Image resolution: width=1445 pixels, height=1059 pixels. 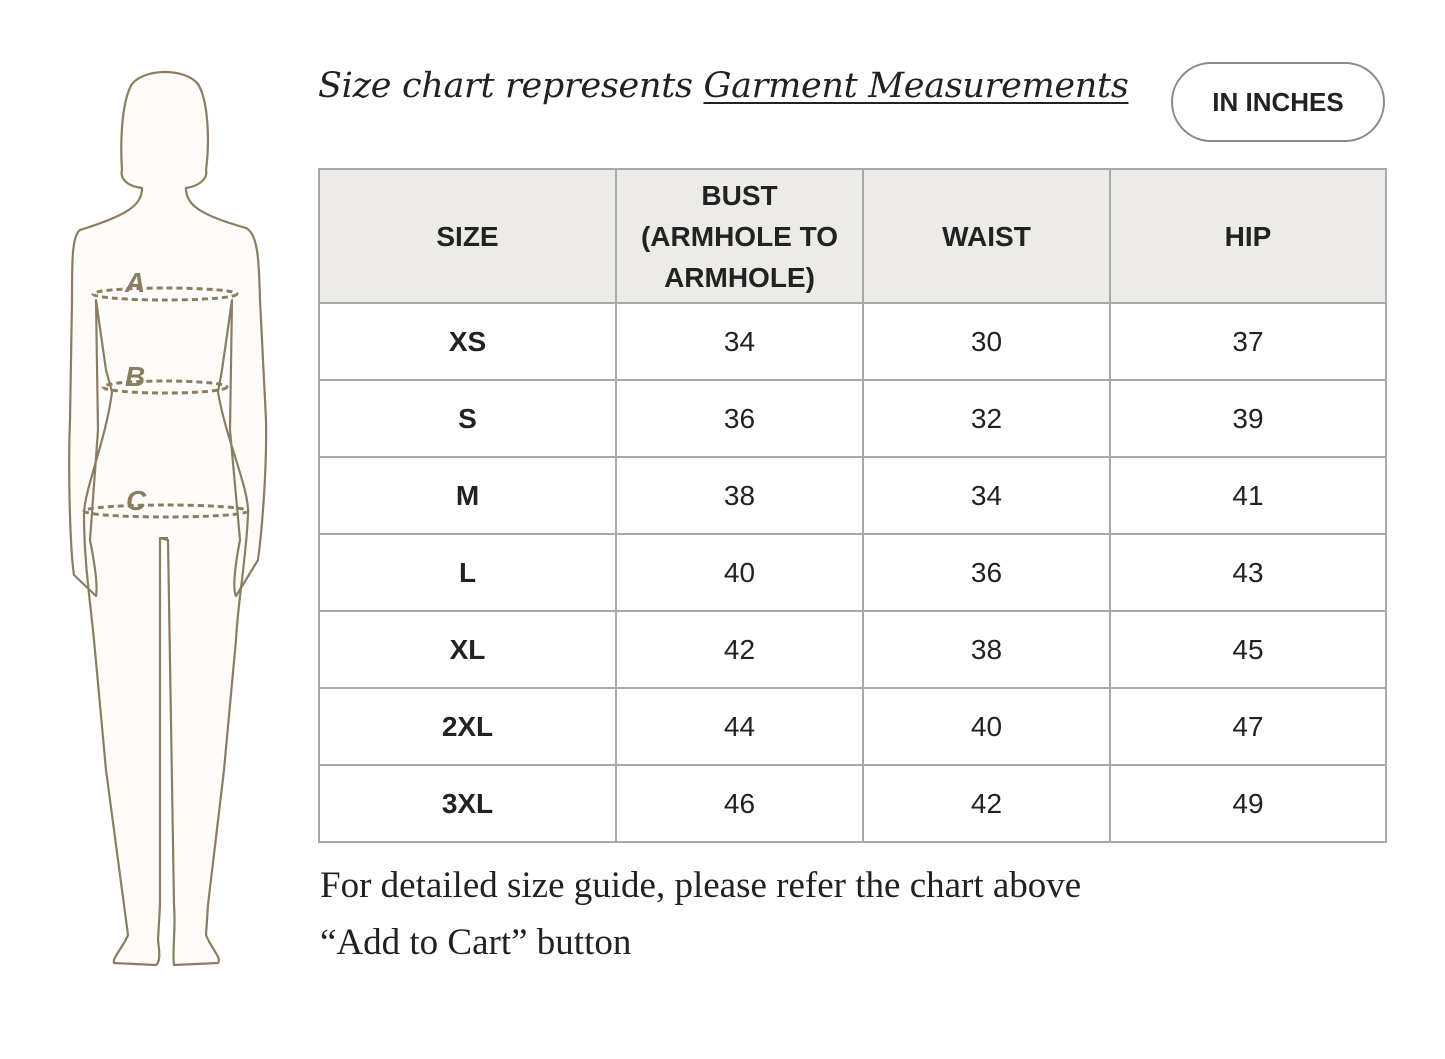 I want to click on bust-cell: 40, so click(x=739, y=572).